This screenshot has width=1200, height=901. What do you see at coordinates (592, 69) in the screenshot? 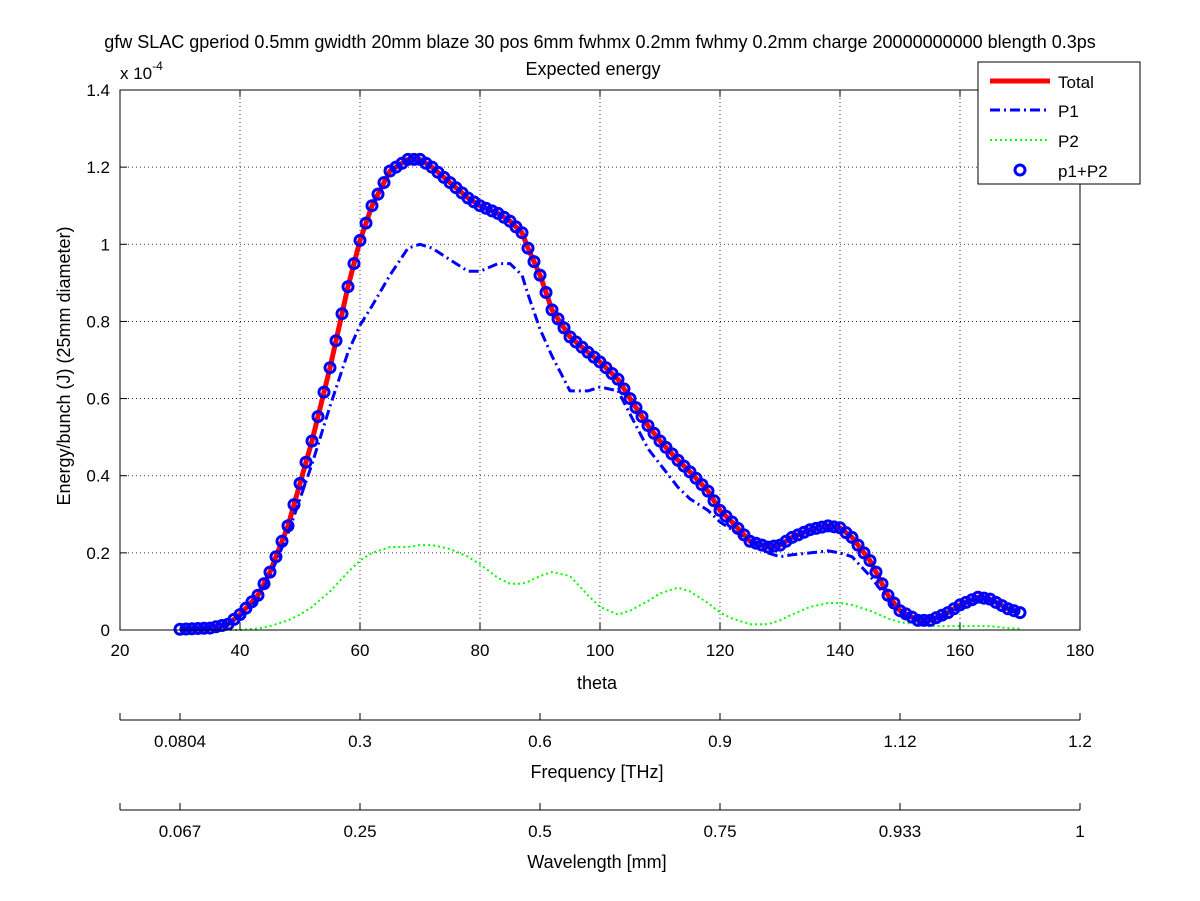
I see `chart-subtitle: Expected energy` at bounding box center [592, 69].